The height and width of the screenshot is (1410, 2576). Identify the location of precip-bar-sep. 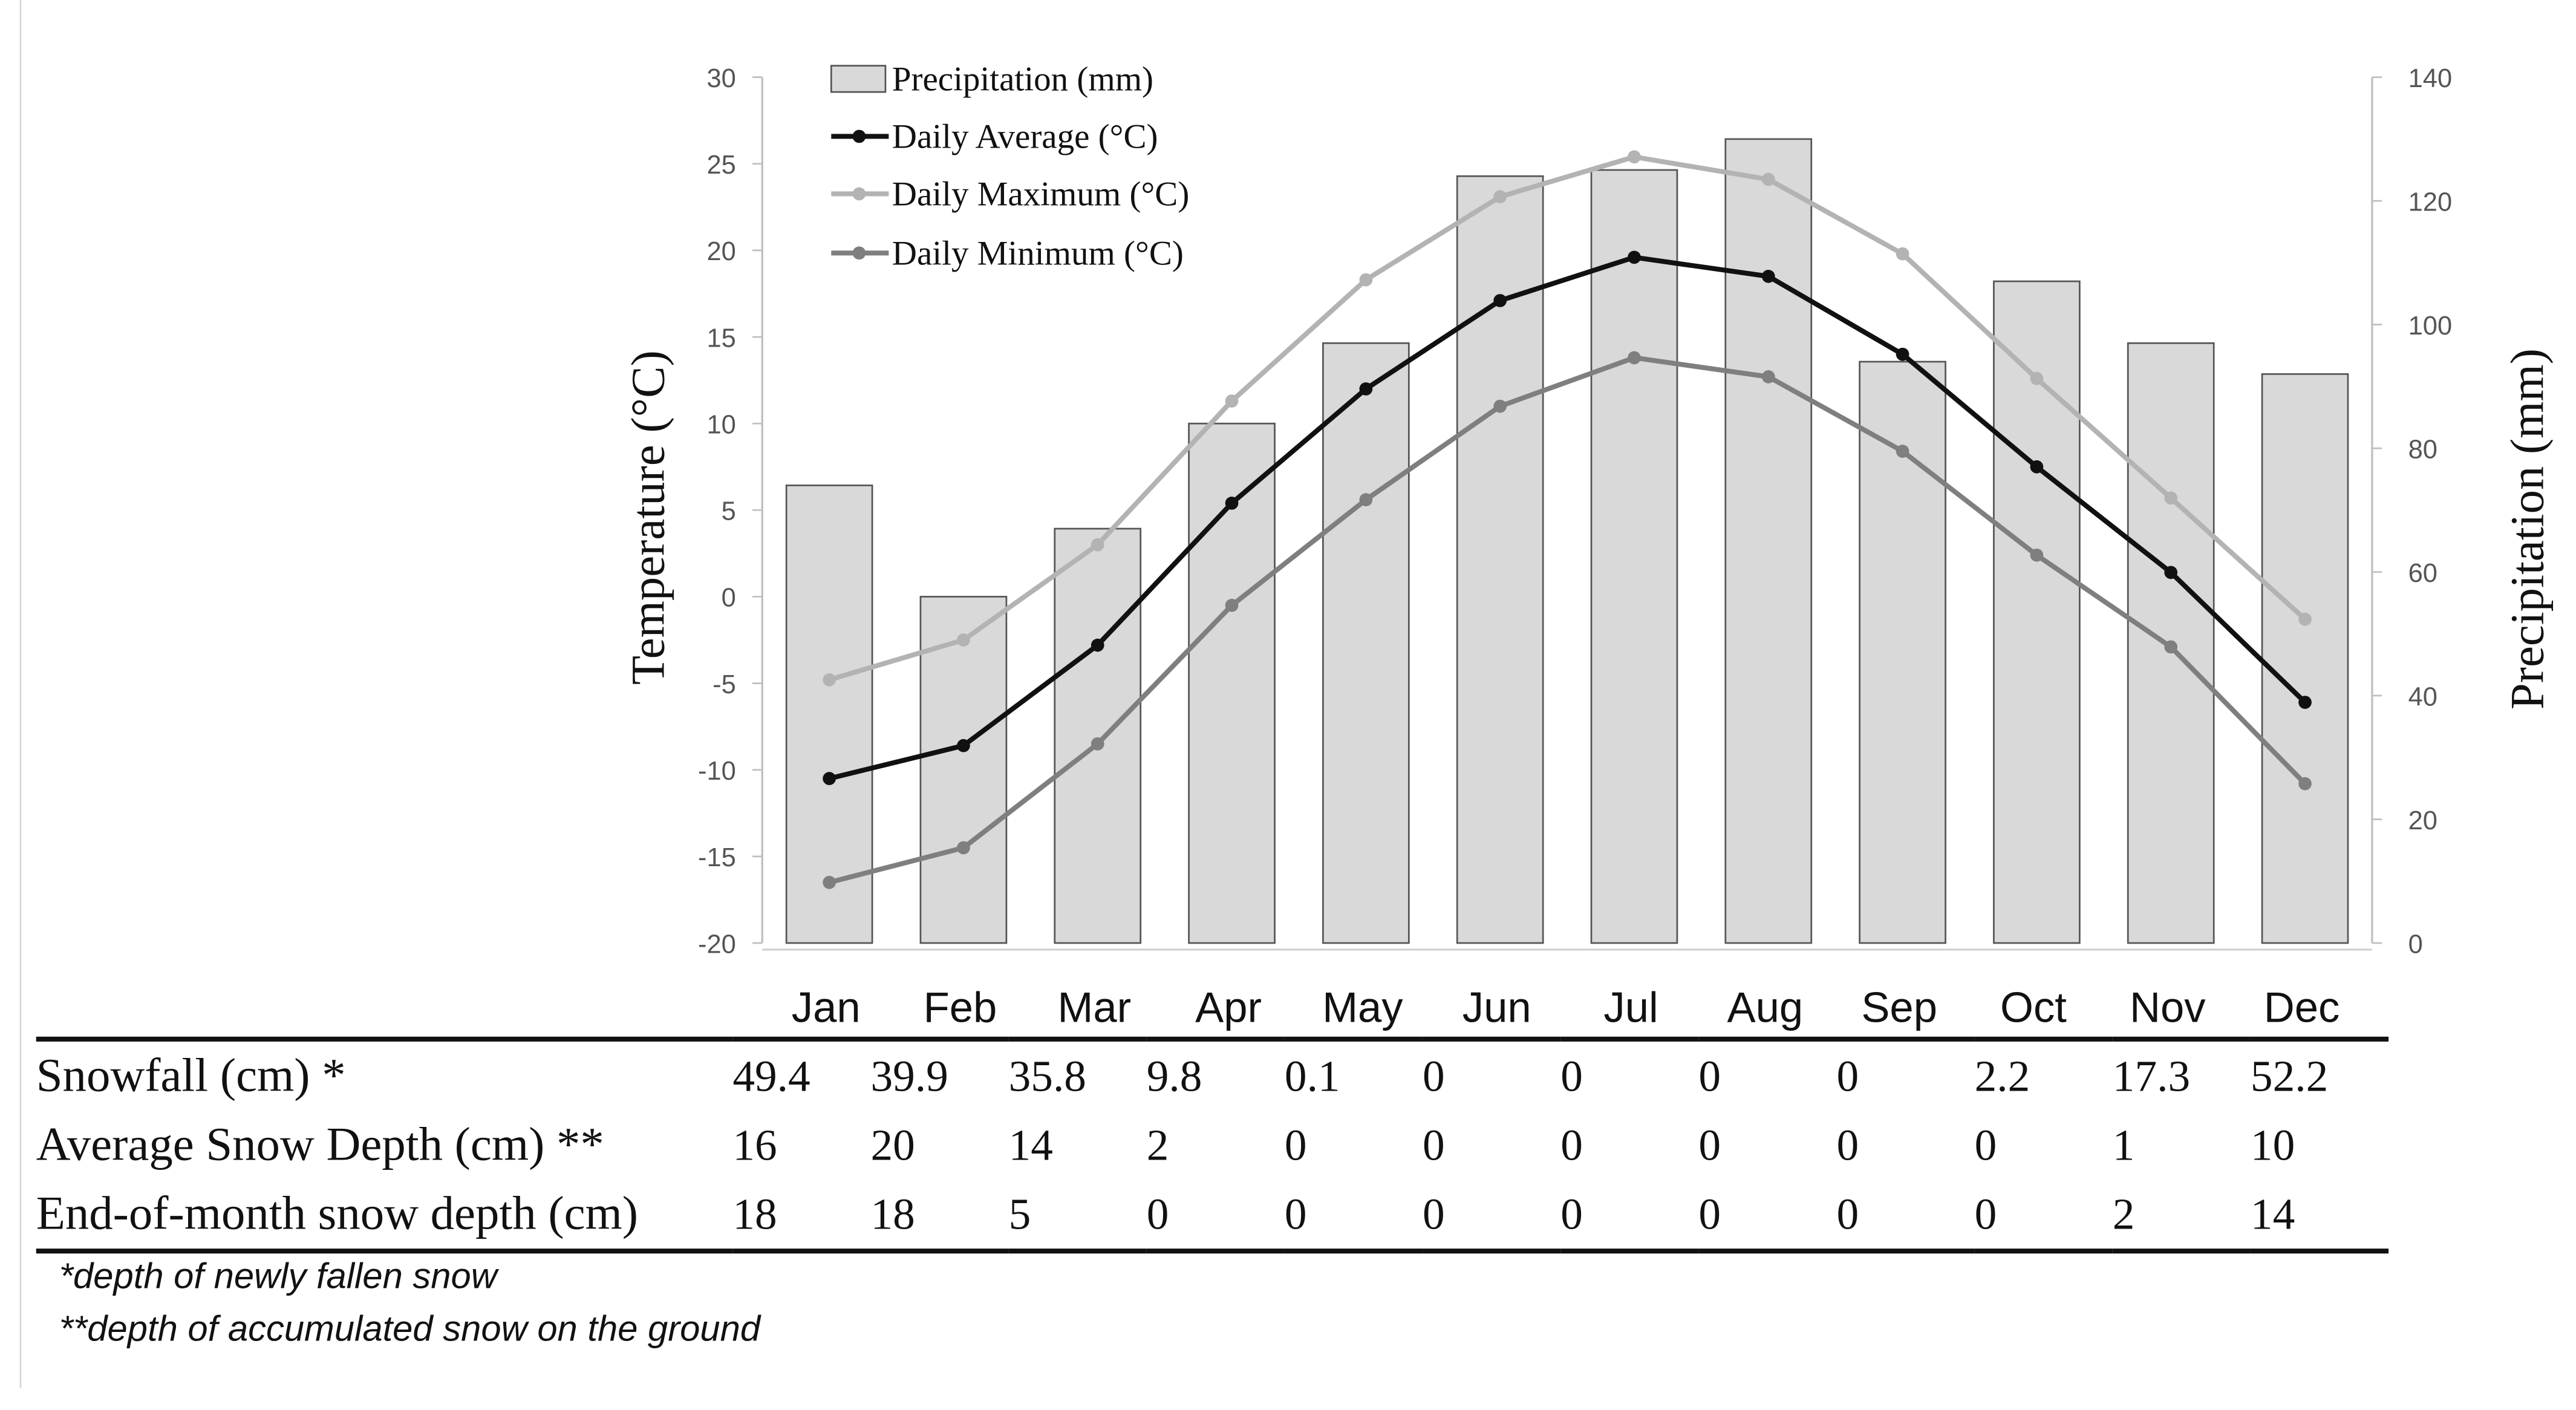
(1902, 652).